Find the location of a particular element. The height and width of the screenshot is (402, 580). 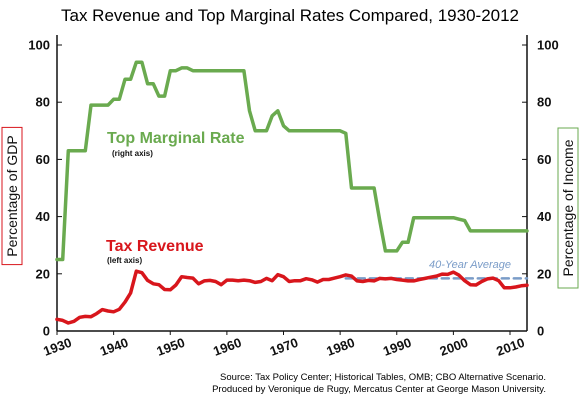

x-tick-label: 1970 is located at coordinates (284, 347).